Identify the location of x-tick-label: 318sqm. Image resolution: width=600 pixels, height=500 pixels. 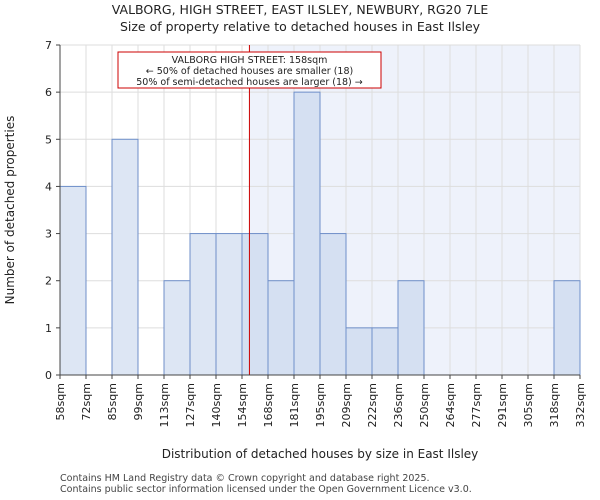
(554, 405).